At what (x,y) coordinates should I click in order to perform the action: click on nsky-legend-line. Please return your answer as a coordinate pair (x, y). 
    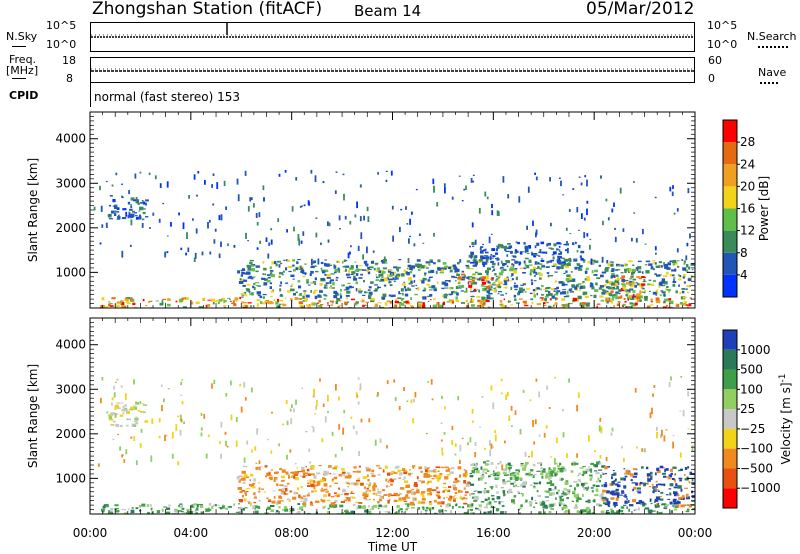
    Looking at the image, I should click on (19, 46).